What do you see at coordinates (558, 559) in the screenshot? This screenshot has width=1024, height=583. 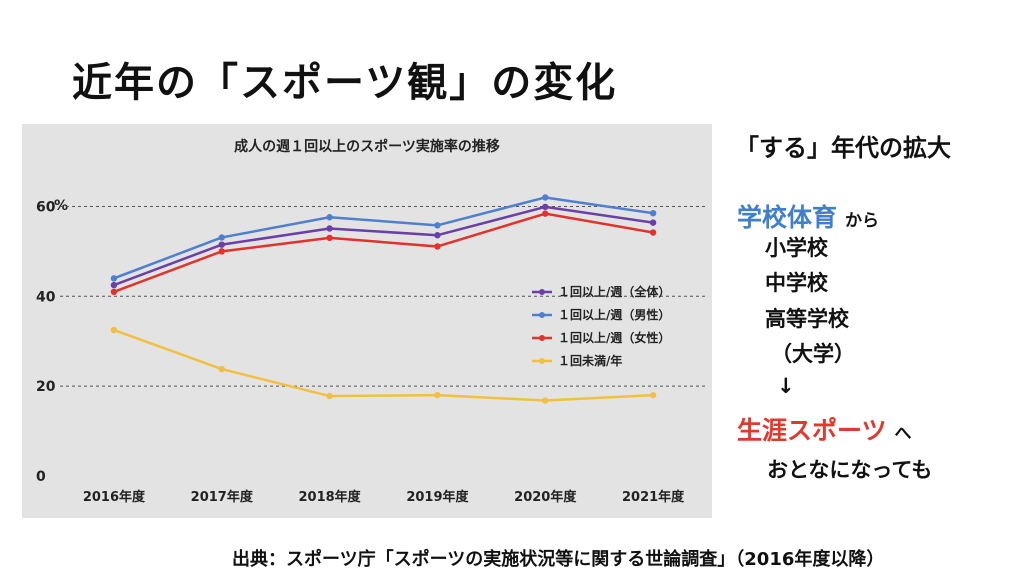 I see `source-citation: 出典：スポーツ庁「スポーツの実施状況等に関する世論調査」（2016年度以降）` at bounding box center [558, 559].